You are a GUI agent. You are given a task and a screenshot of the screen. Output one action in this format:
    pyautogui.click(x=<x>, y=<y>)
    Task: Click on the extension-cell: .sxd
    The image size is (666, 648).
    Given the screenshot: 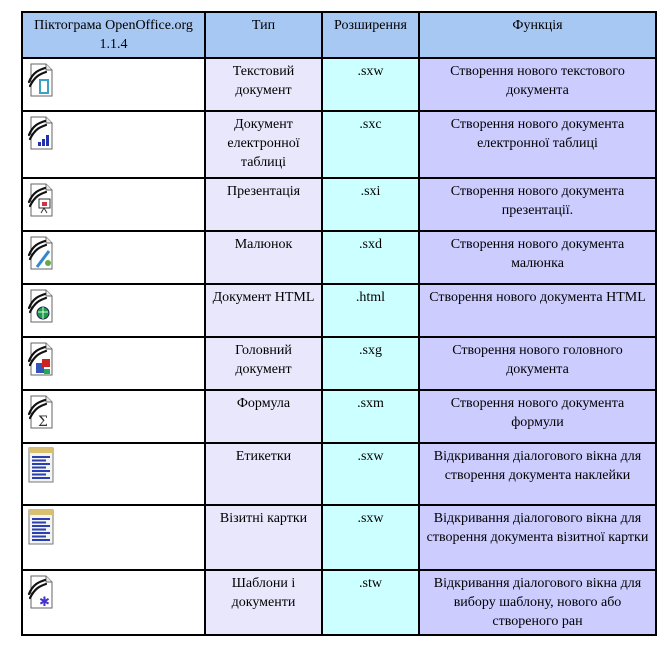 What is the action you would take?
    pyautogui.click(x=370, y=257)
    